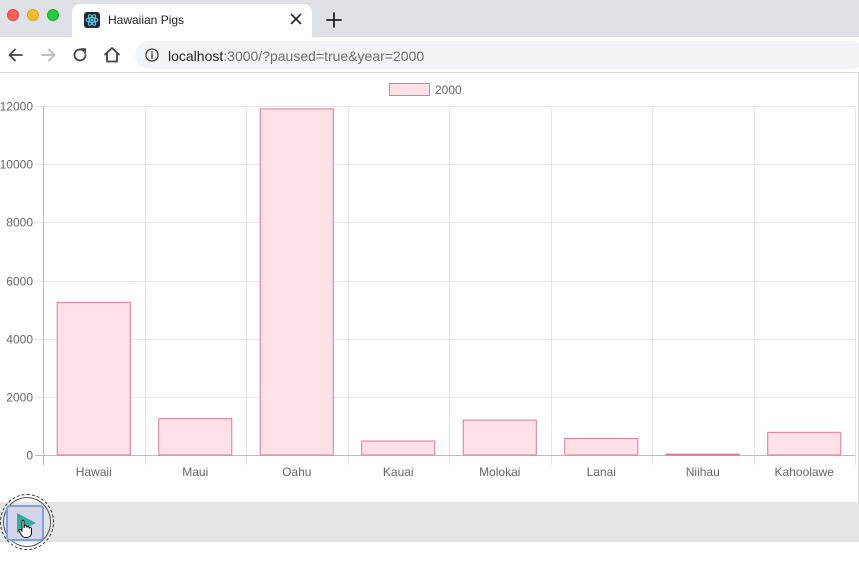 The width and height of the screenshot is (859, 564). What do you see at coordinates (19, 340) in the screenshot?
I see `y-tick-label: 4000` at bounding box center [19, 340].